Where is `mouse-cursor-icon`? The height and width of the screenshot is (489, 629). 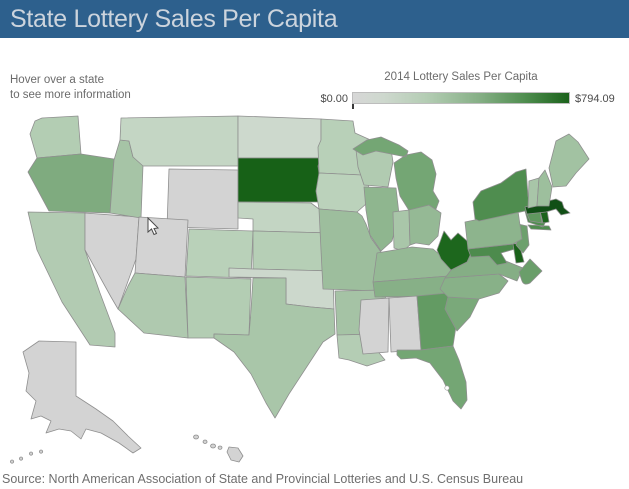
mouse-cursor-icon is located at coordinates (153, 226).